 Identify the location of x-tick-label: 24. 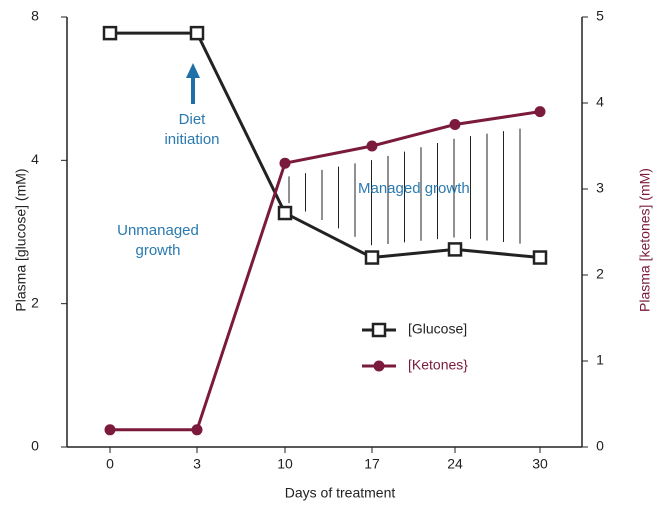
(455, 464).